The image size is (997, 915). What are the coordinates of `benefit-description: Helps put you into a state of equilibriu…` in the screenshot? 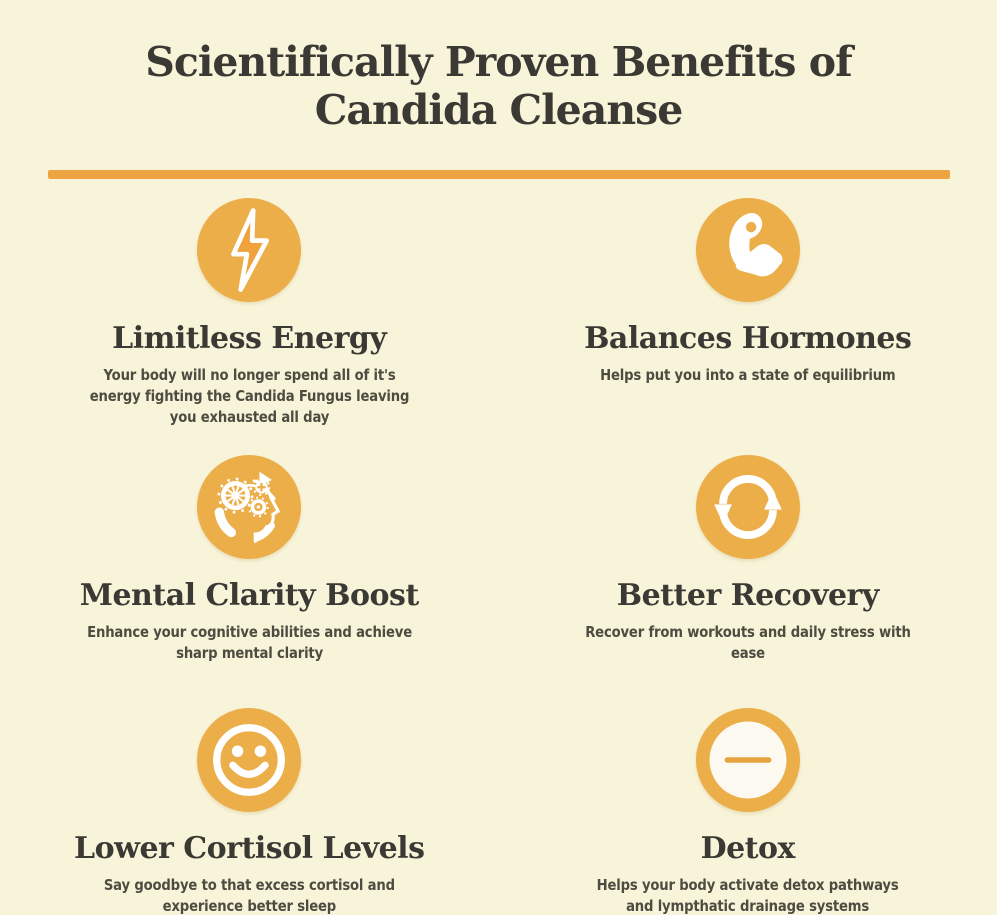 It's located at (748, 375).